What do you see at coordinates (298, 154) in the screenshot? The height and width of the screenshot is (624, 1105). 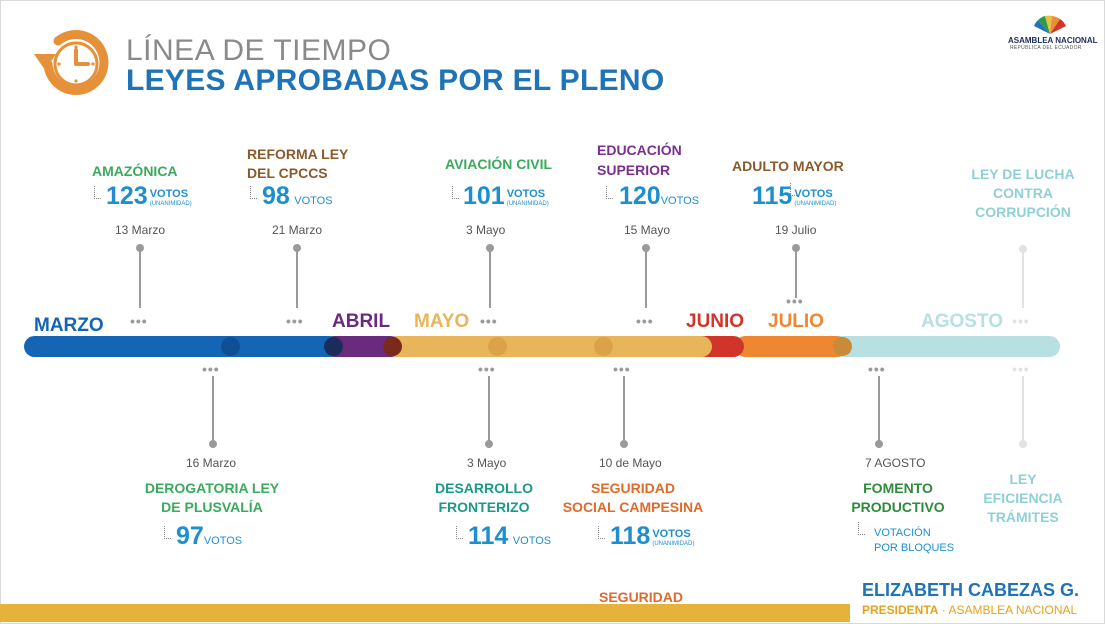 I see `law-title: REFORMA LEY` at bounding box center [298, 154].